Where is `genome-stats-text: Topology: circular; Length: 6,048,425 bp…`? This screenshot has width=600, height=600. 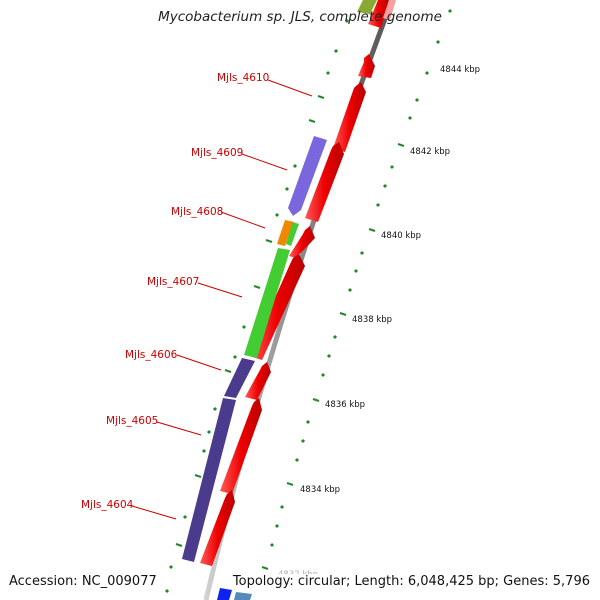 genome-stats-text: Topology: circular; Length: 6,048,425 bp… is located at coordinates (411, 581).